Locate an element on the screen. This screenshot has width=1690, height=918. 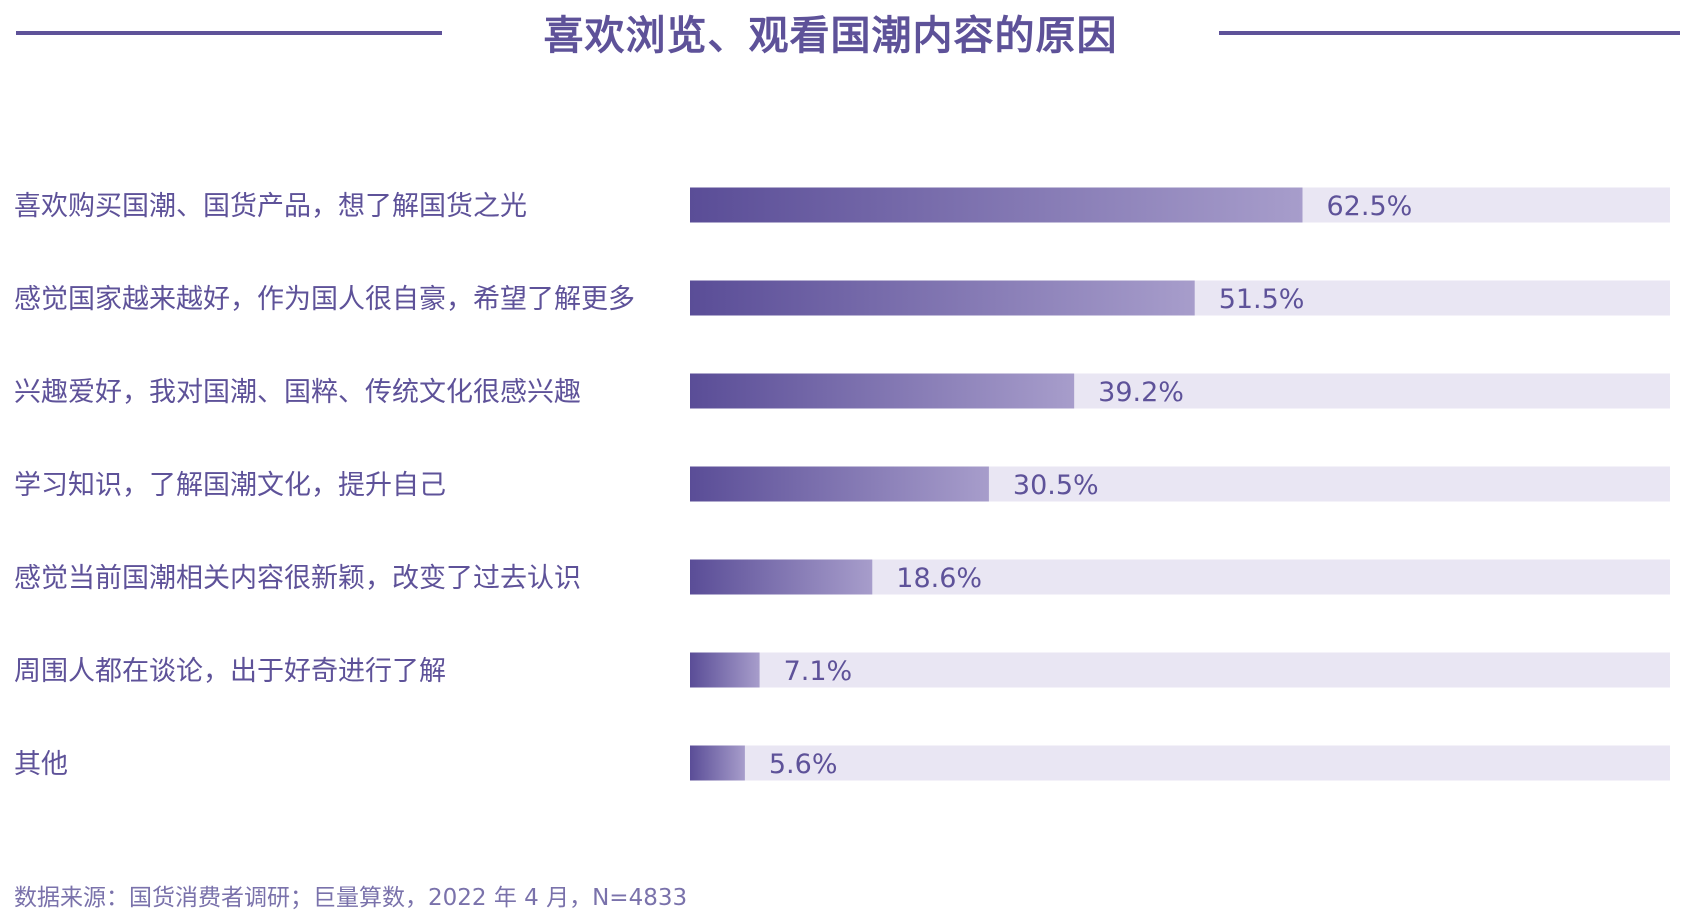
category-label: 喜欢购买国潮、国货产品，想了解国货之光 is located at coordinates (270, 206).